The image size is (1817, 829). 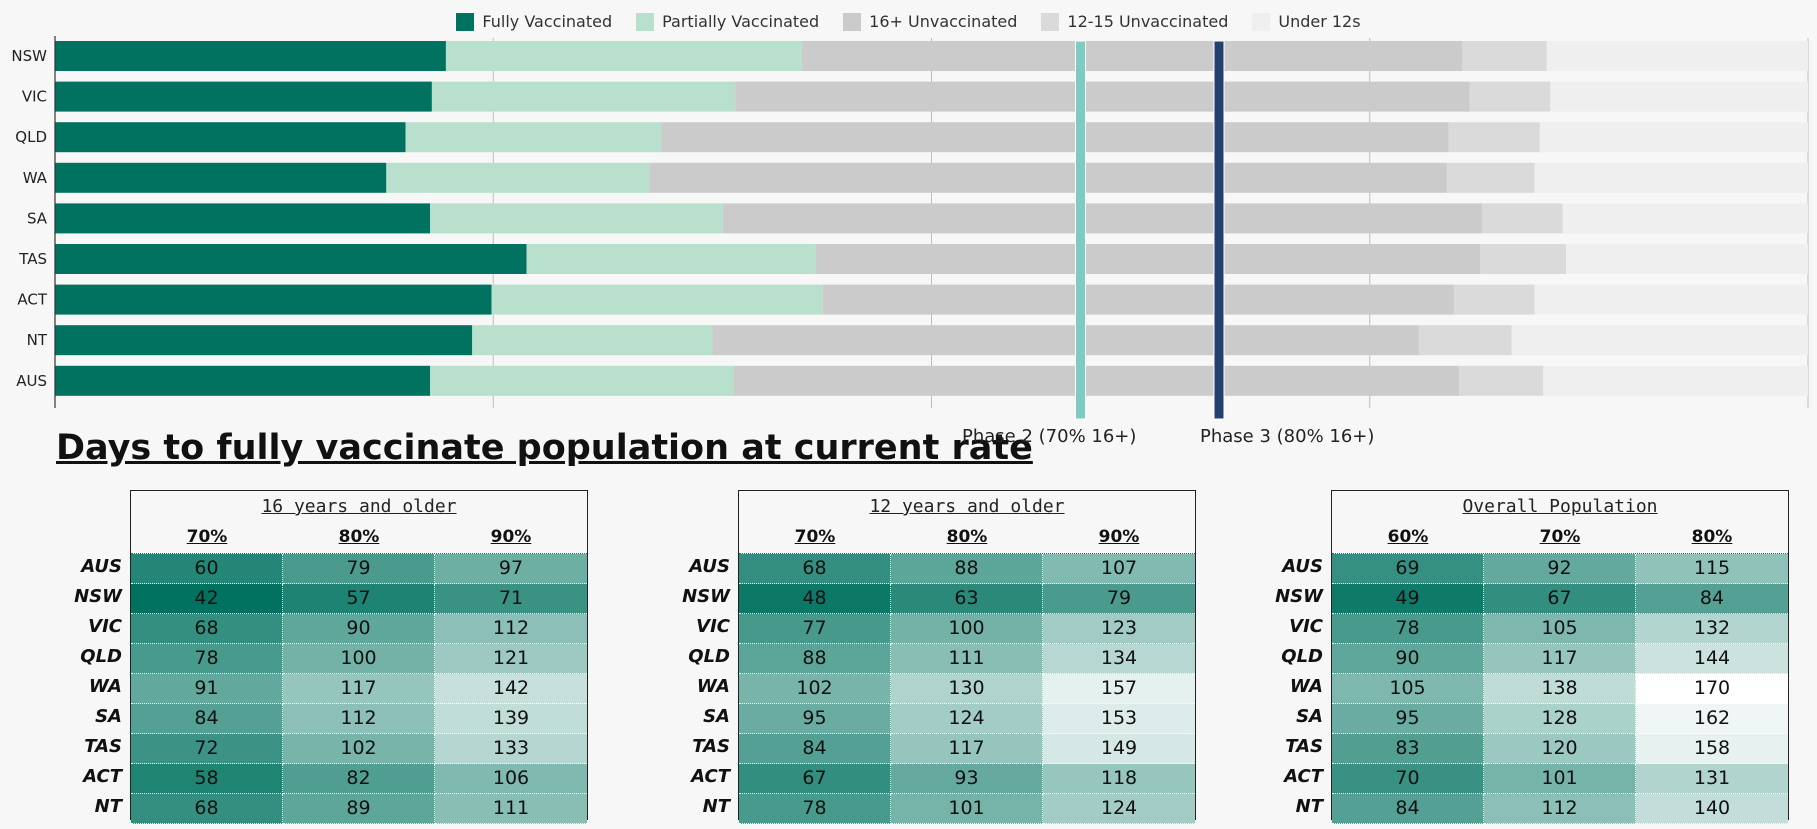 What do you see at coordinates (1132, 56) in the screenshot?
I see `bar-nsw-unvac16` at bounding box center [1132, 56].